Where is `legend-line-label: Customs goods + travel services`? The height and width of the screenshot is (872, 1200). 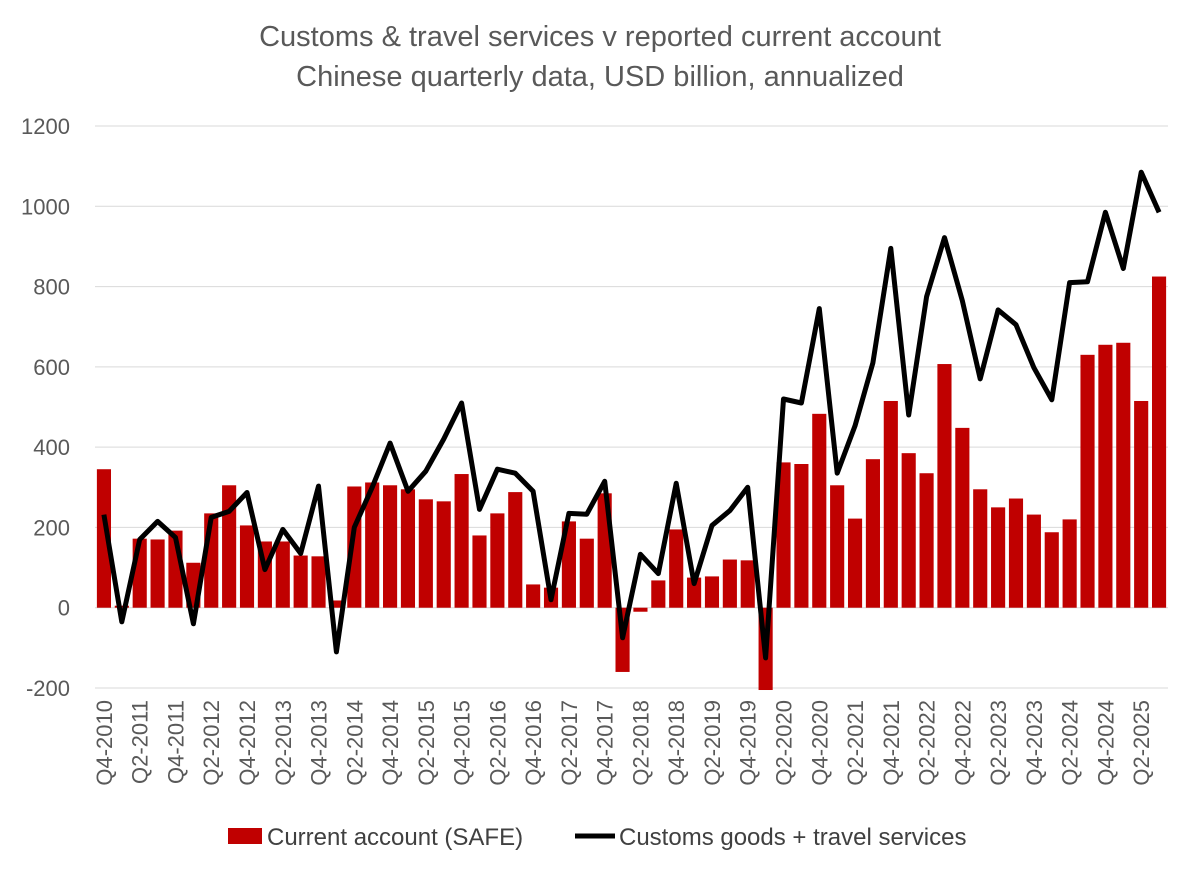
legend-line-label: Customs goods + travel services is located at coordinates (792, 837).